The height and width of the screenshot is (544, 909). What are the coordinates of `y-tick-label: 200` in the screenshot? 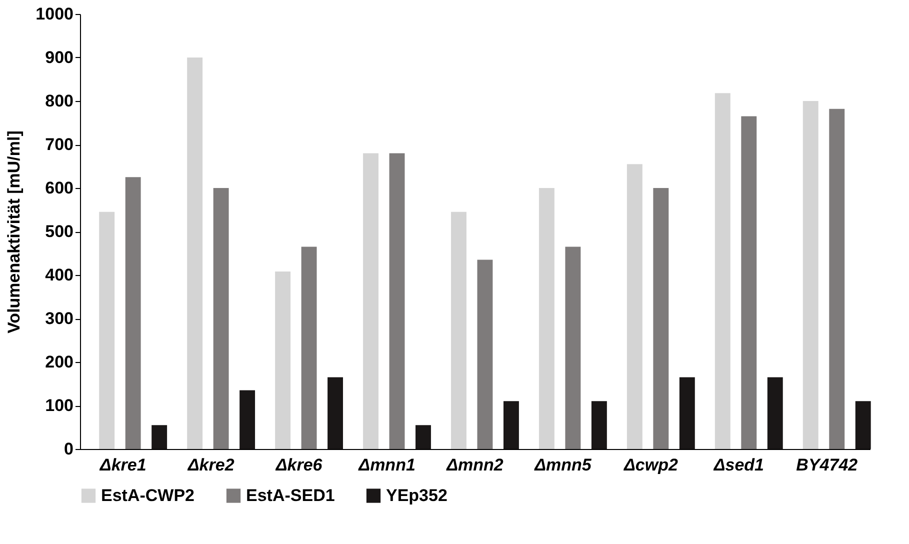 It's located at (59, 362).